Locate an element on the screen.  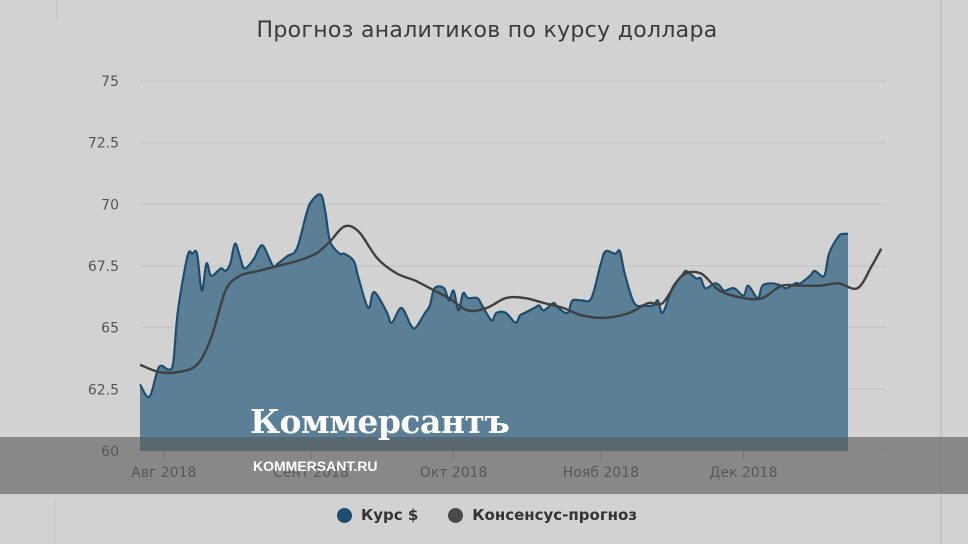
legend-item-consensus: Консенсус-прогноз is located at coordinates (542, 515).